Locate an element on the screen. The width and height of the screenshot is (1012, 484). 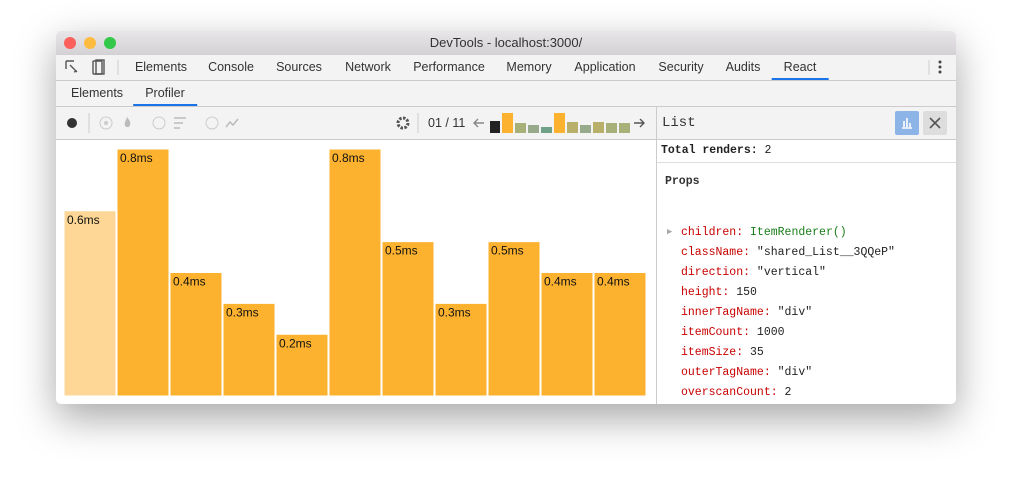
tab: Console is located at coordinates (231, 67).